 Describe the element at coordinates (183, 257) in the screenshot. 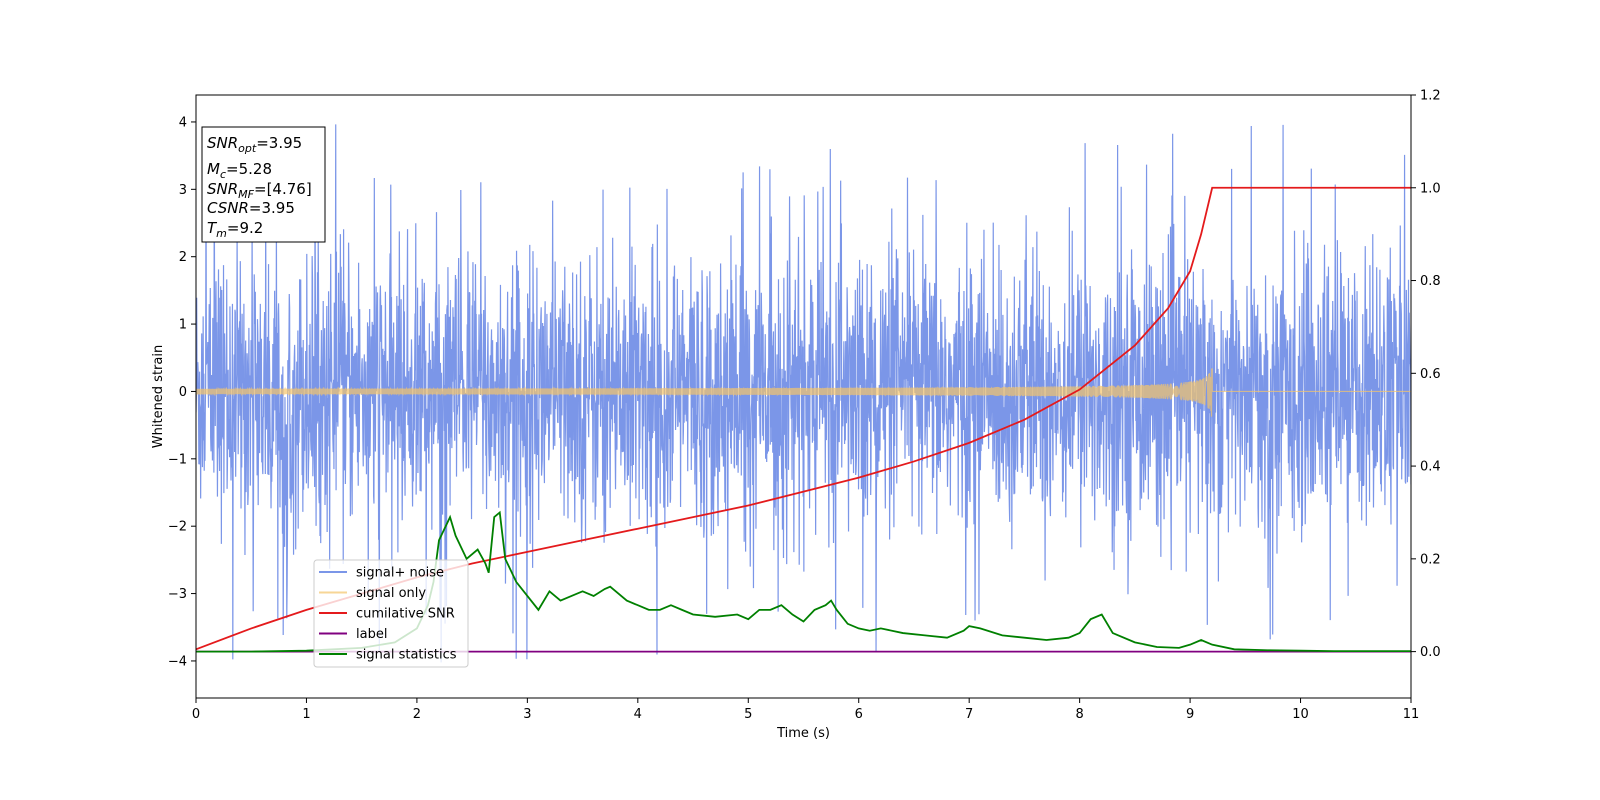

I see `y-tick-label: 2` at that location.